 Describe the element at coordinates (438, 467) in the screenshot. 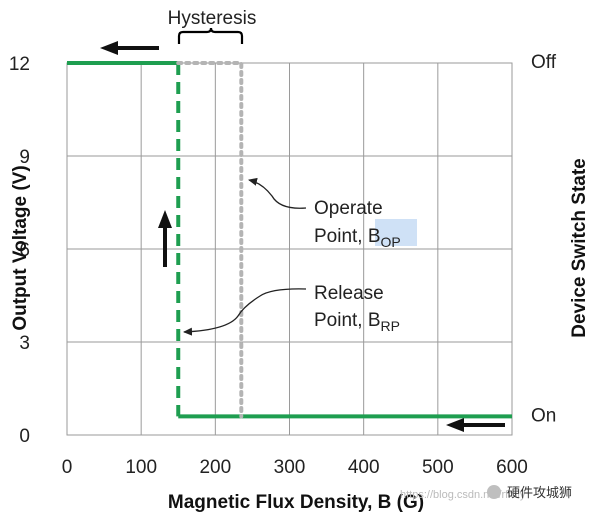

I see `x-tick-label: 500` at that location.